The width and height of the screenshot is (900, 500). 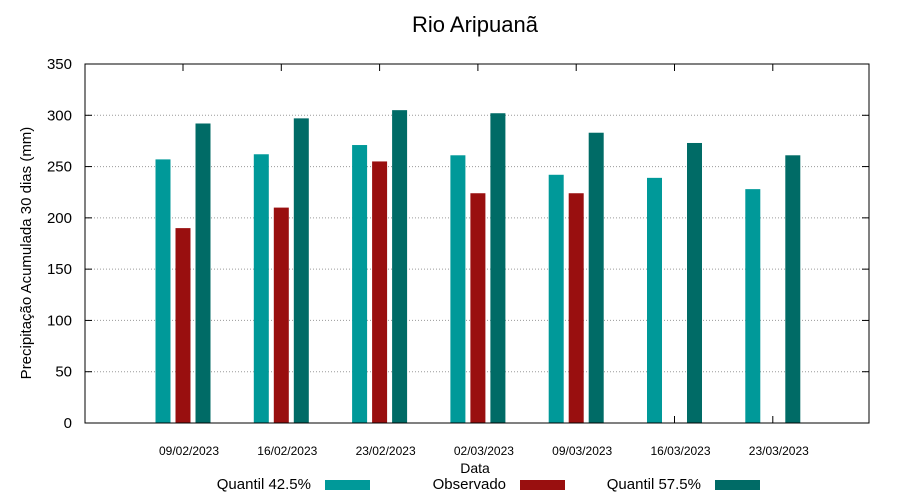 What do you see at coordinates (59, 269) in the screenshot?
I see `y-tick-label: 150` at bounding box center [59, 269].